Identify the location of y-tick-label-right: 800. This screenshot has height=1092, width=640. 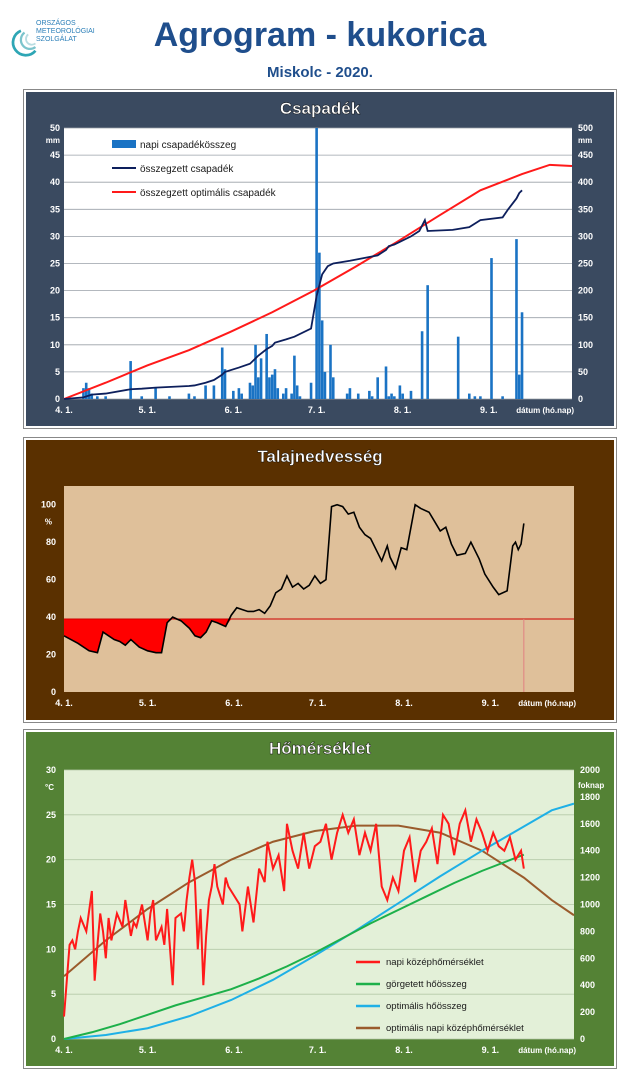
(587, 931).